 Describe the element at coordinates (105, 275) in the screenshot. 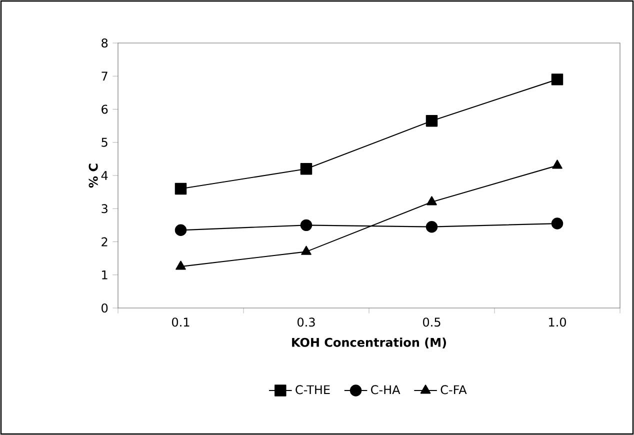

I see `y-tick-label: 1` at that location.